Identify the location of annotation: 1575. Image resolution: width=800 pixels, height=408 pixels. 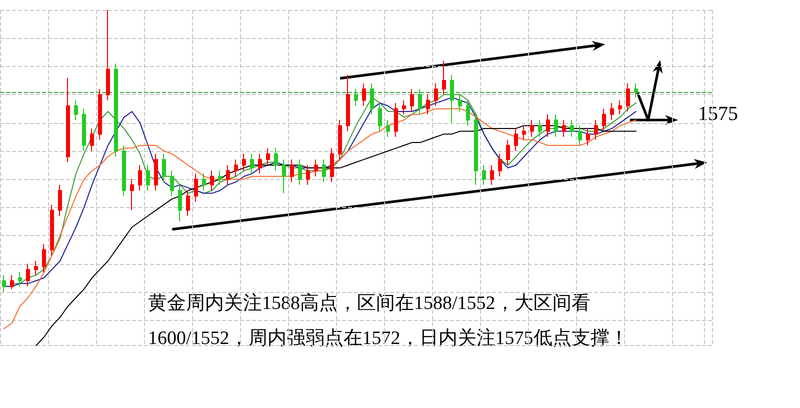
(718, 114).